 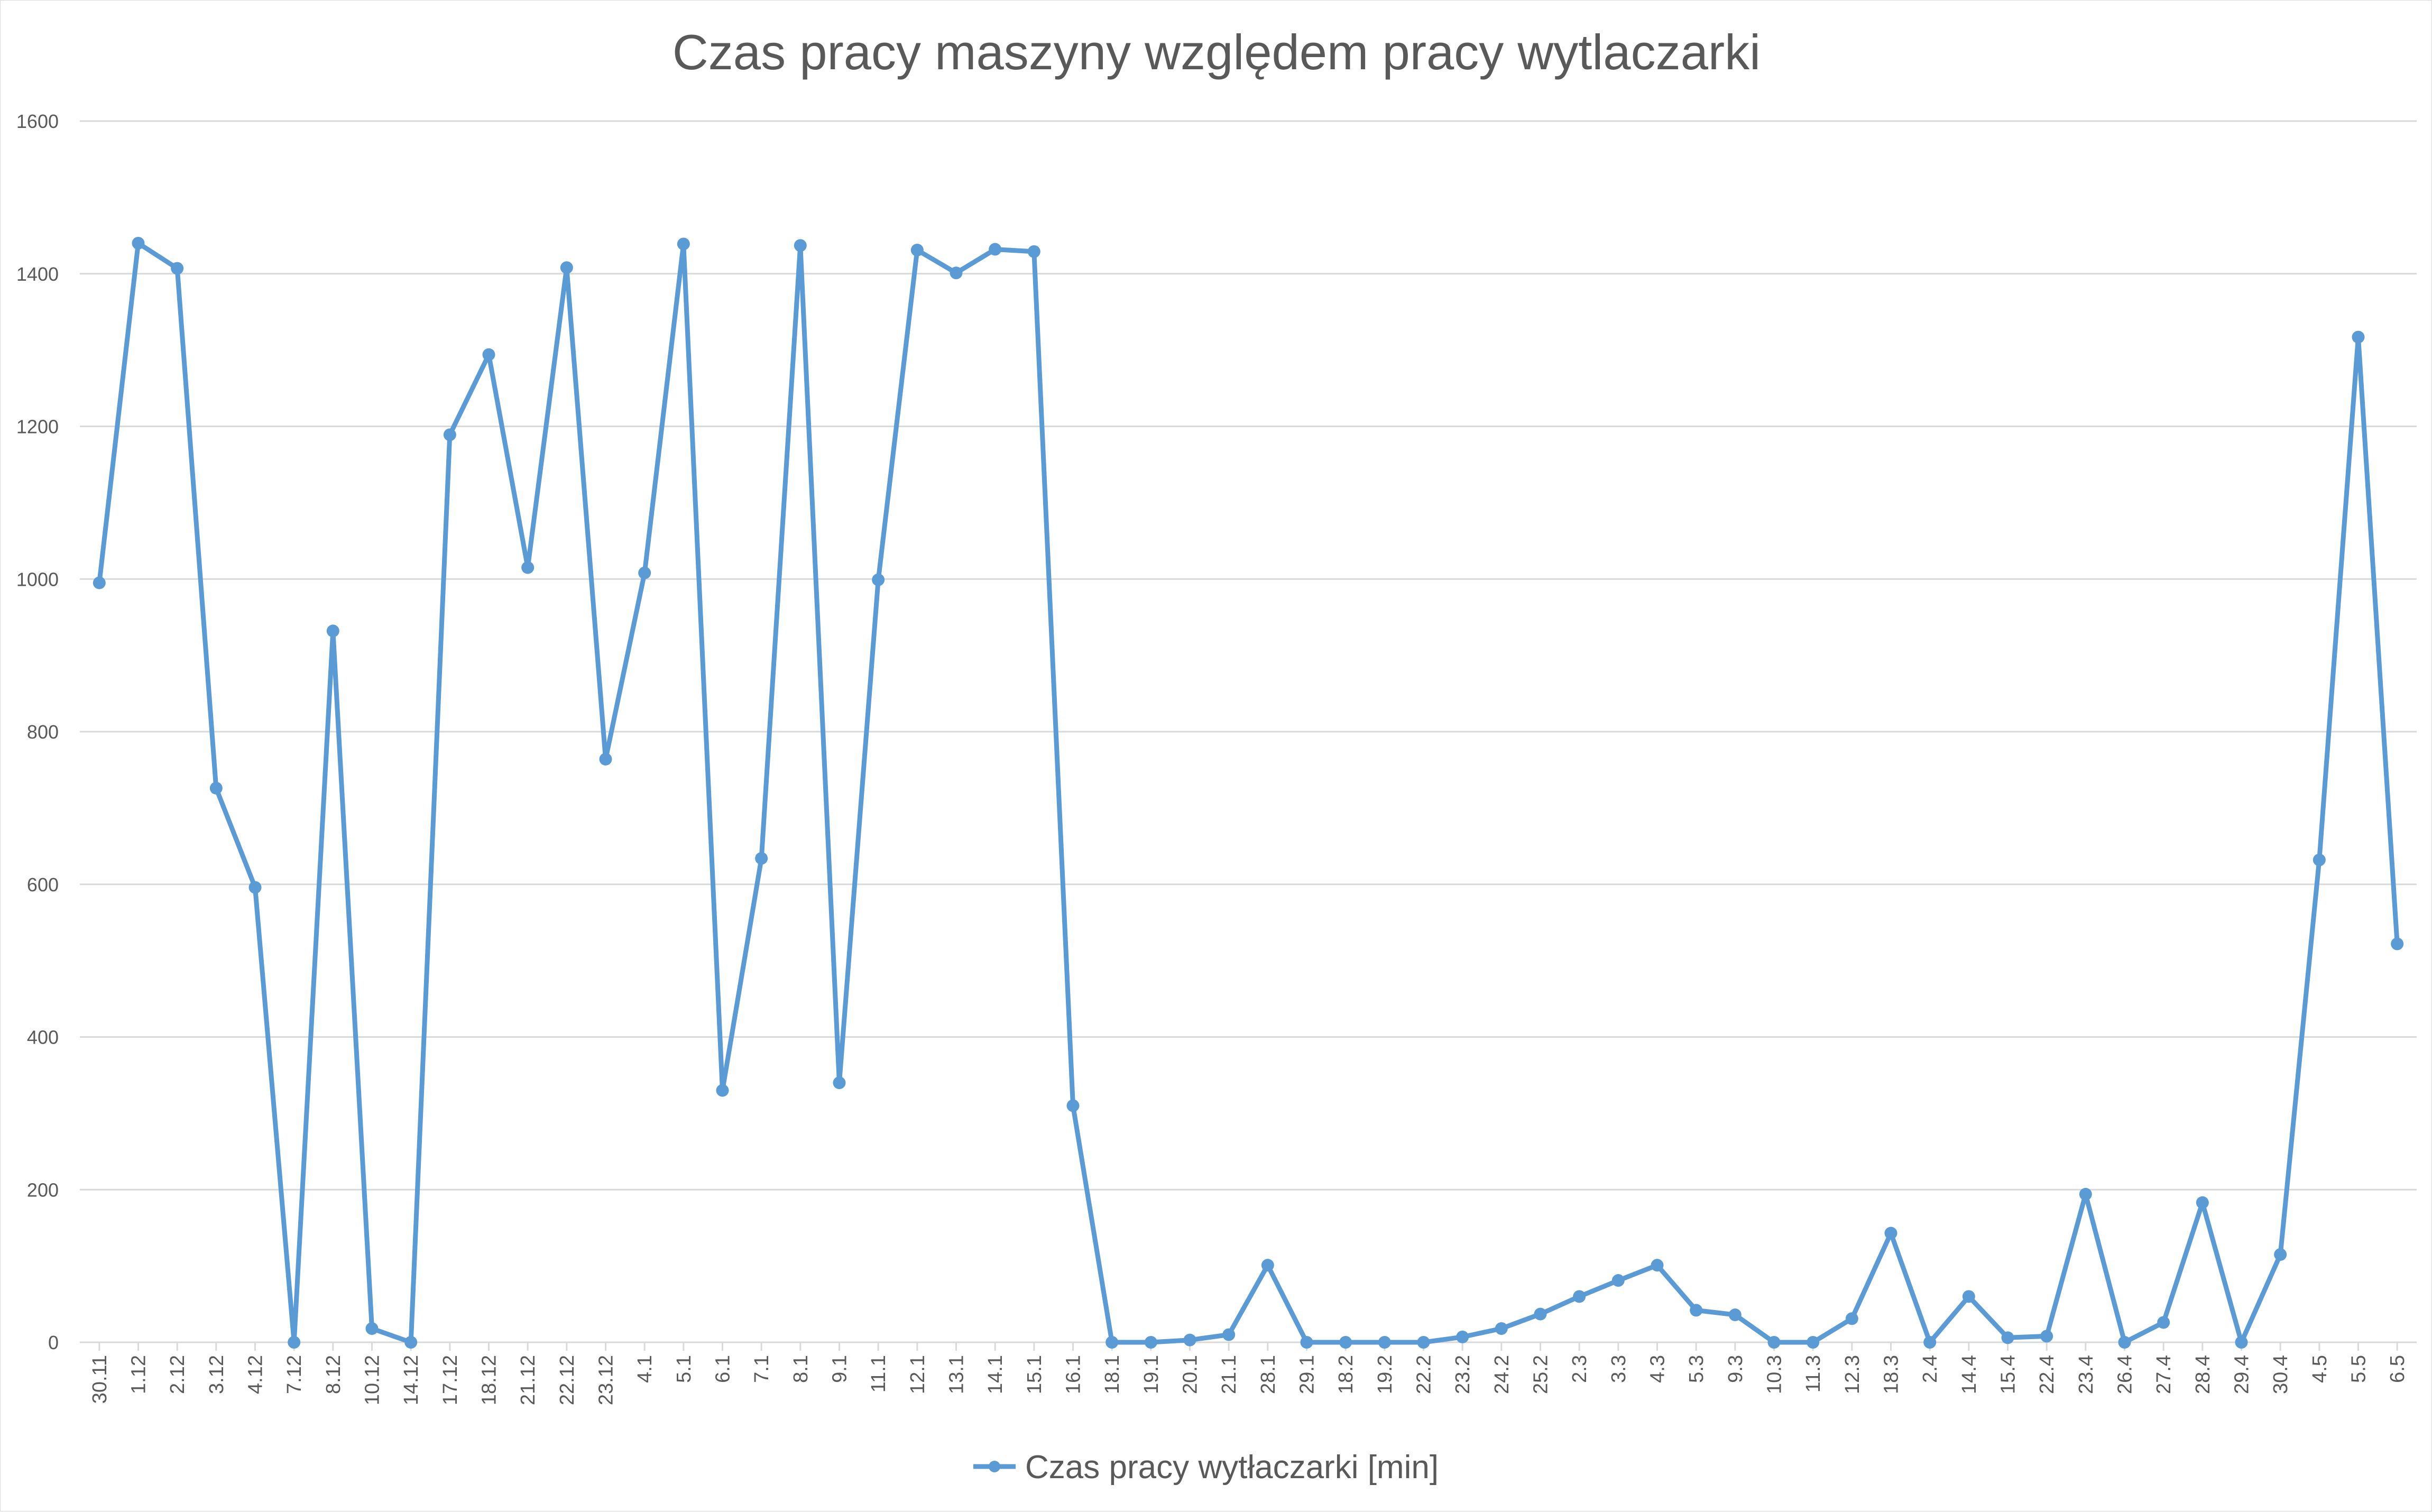 I want to click on x-tick-label: 17.12, so click(x=450, y=1380).